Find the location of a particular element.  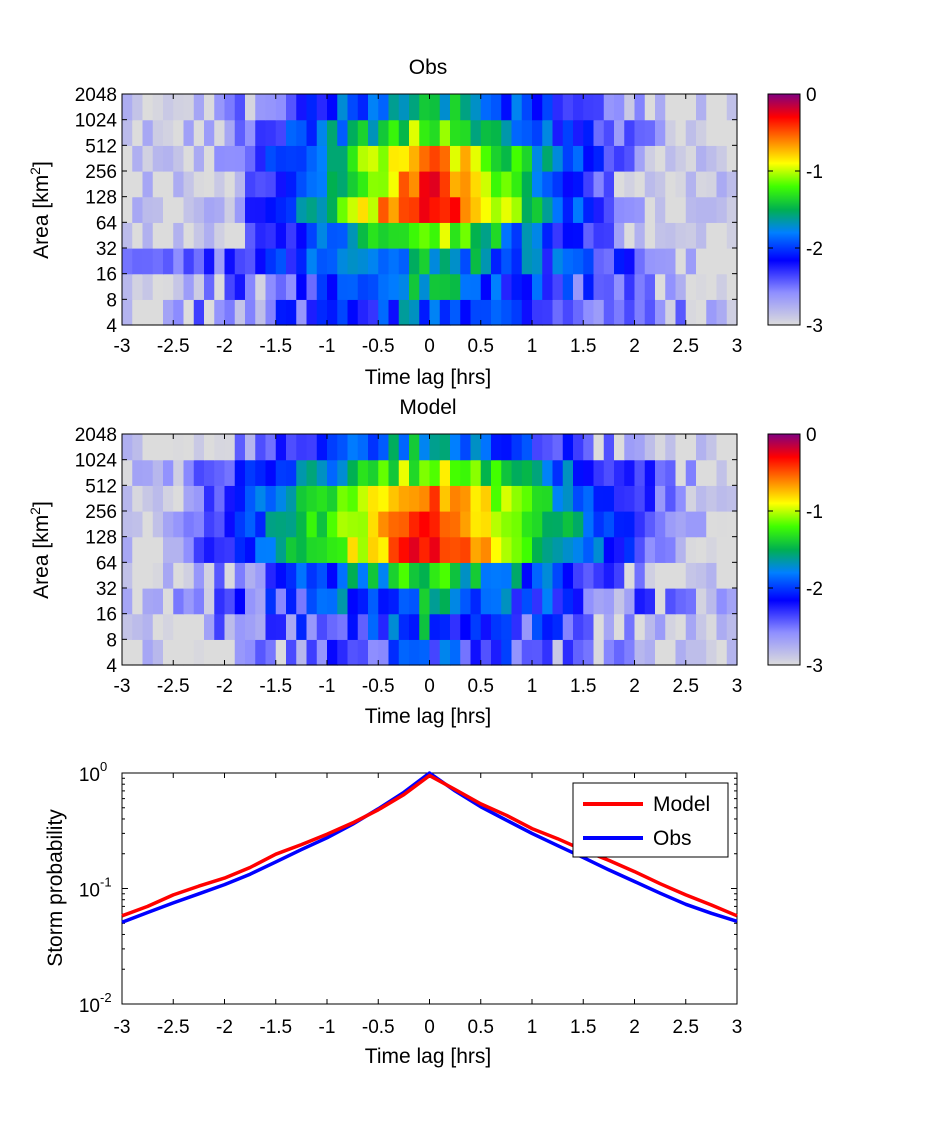

y-tick-label: 10 is located at coordinates (89, 891).